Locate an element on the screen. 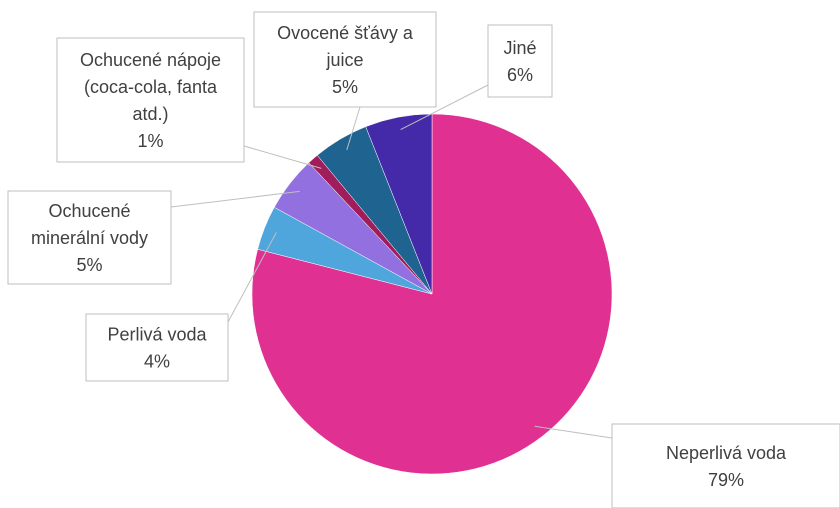 This screenshot has width=840, height=508. slice-value-label: 6% is located at coordinates (520, 75).